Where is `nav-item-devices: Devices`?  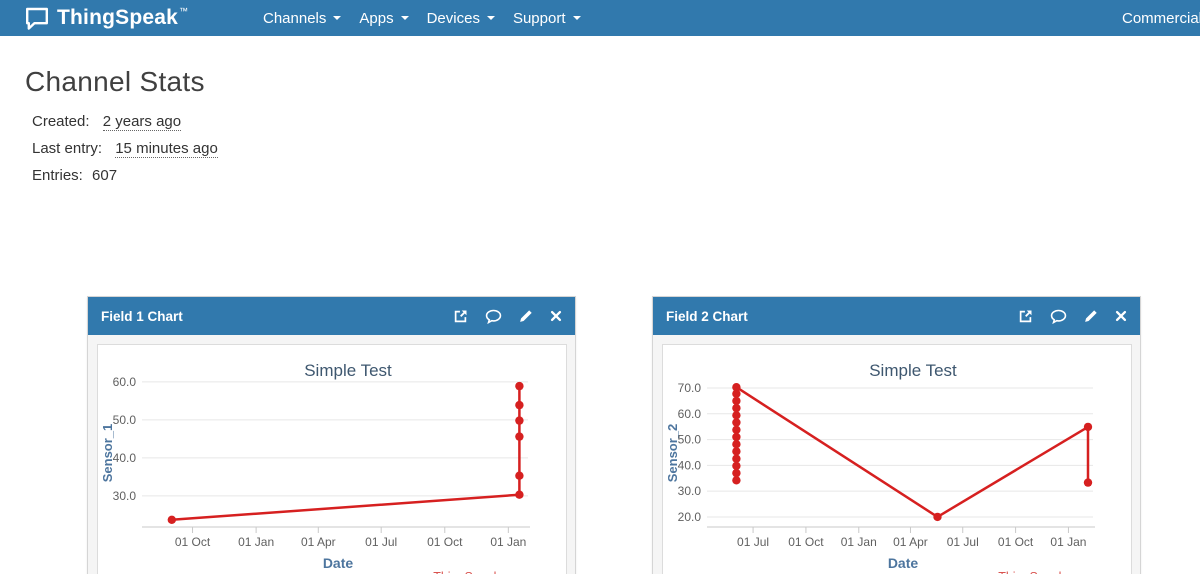 nav-item-devices: Devices is located at coordinates (461, 18).